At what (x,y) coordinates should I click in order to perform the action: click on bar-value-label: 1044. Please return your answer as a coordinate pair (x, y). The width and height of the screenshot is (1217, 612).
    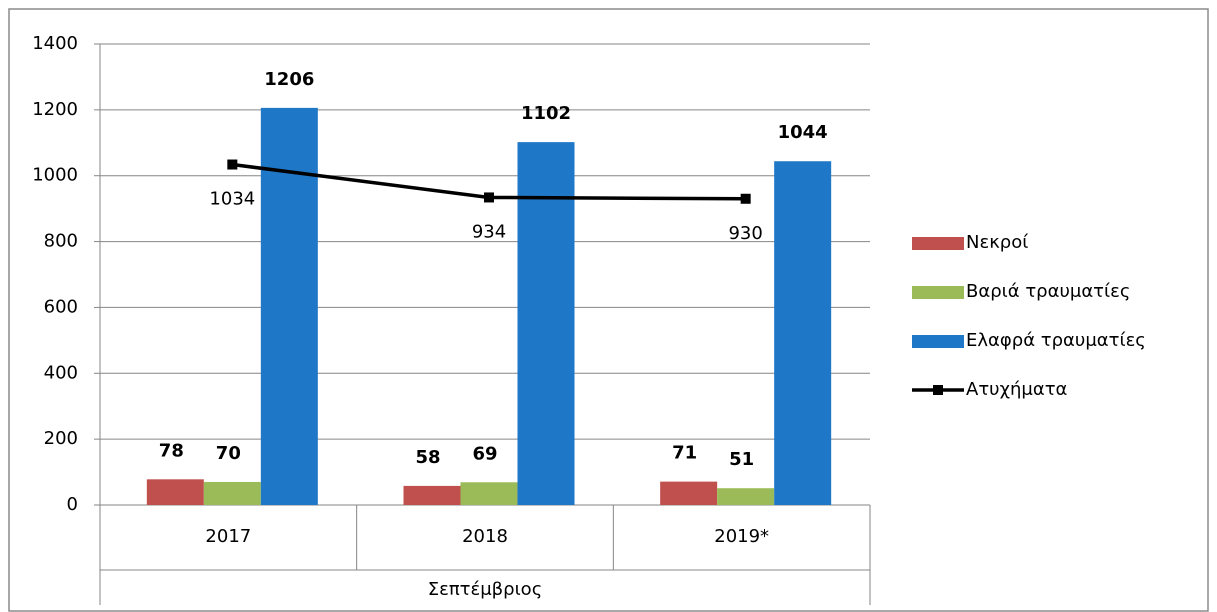
    Looking at the image, I should click on (803, 132).